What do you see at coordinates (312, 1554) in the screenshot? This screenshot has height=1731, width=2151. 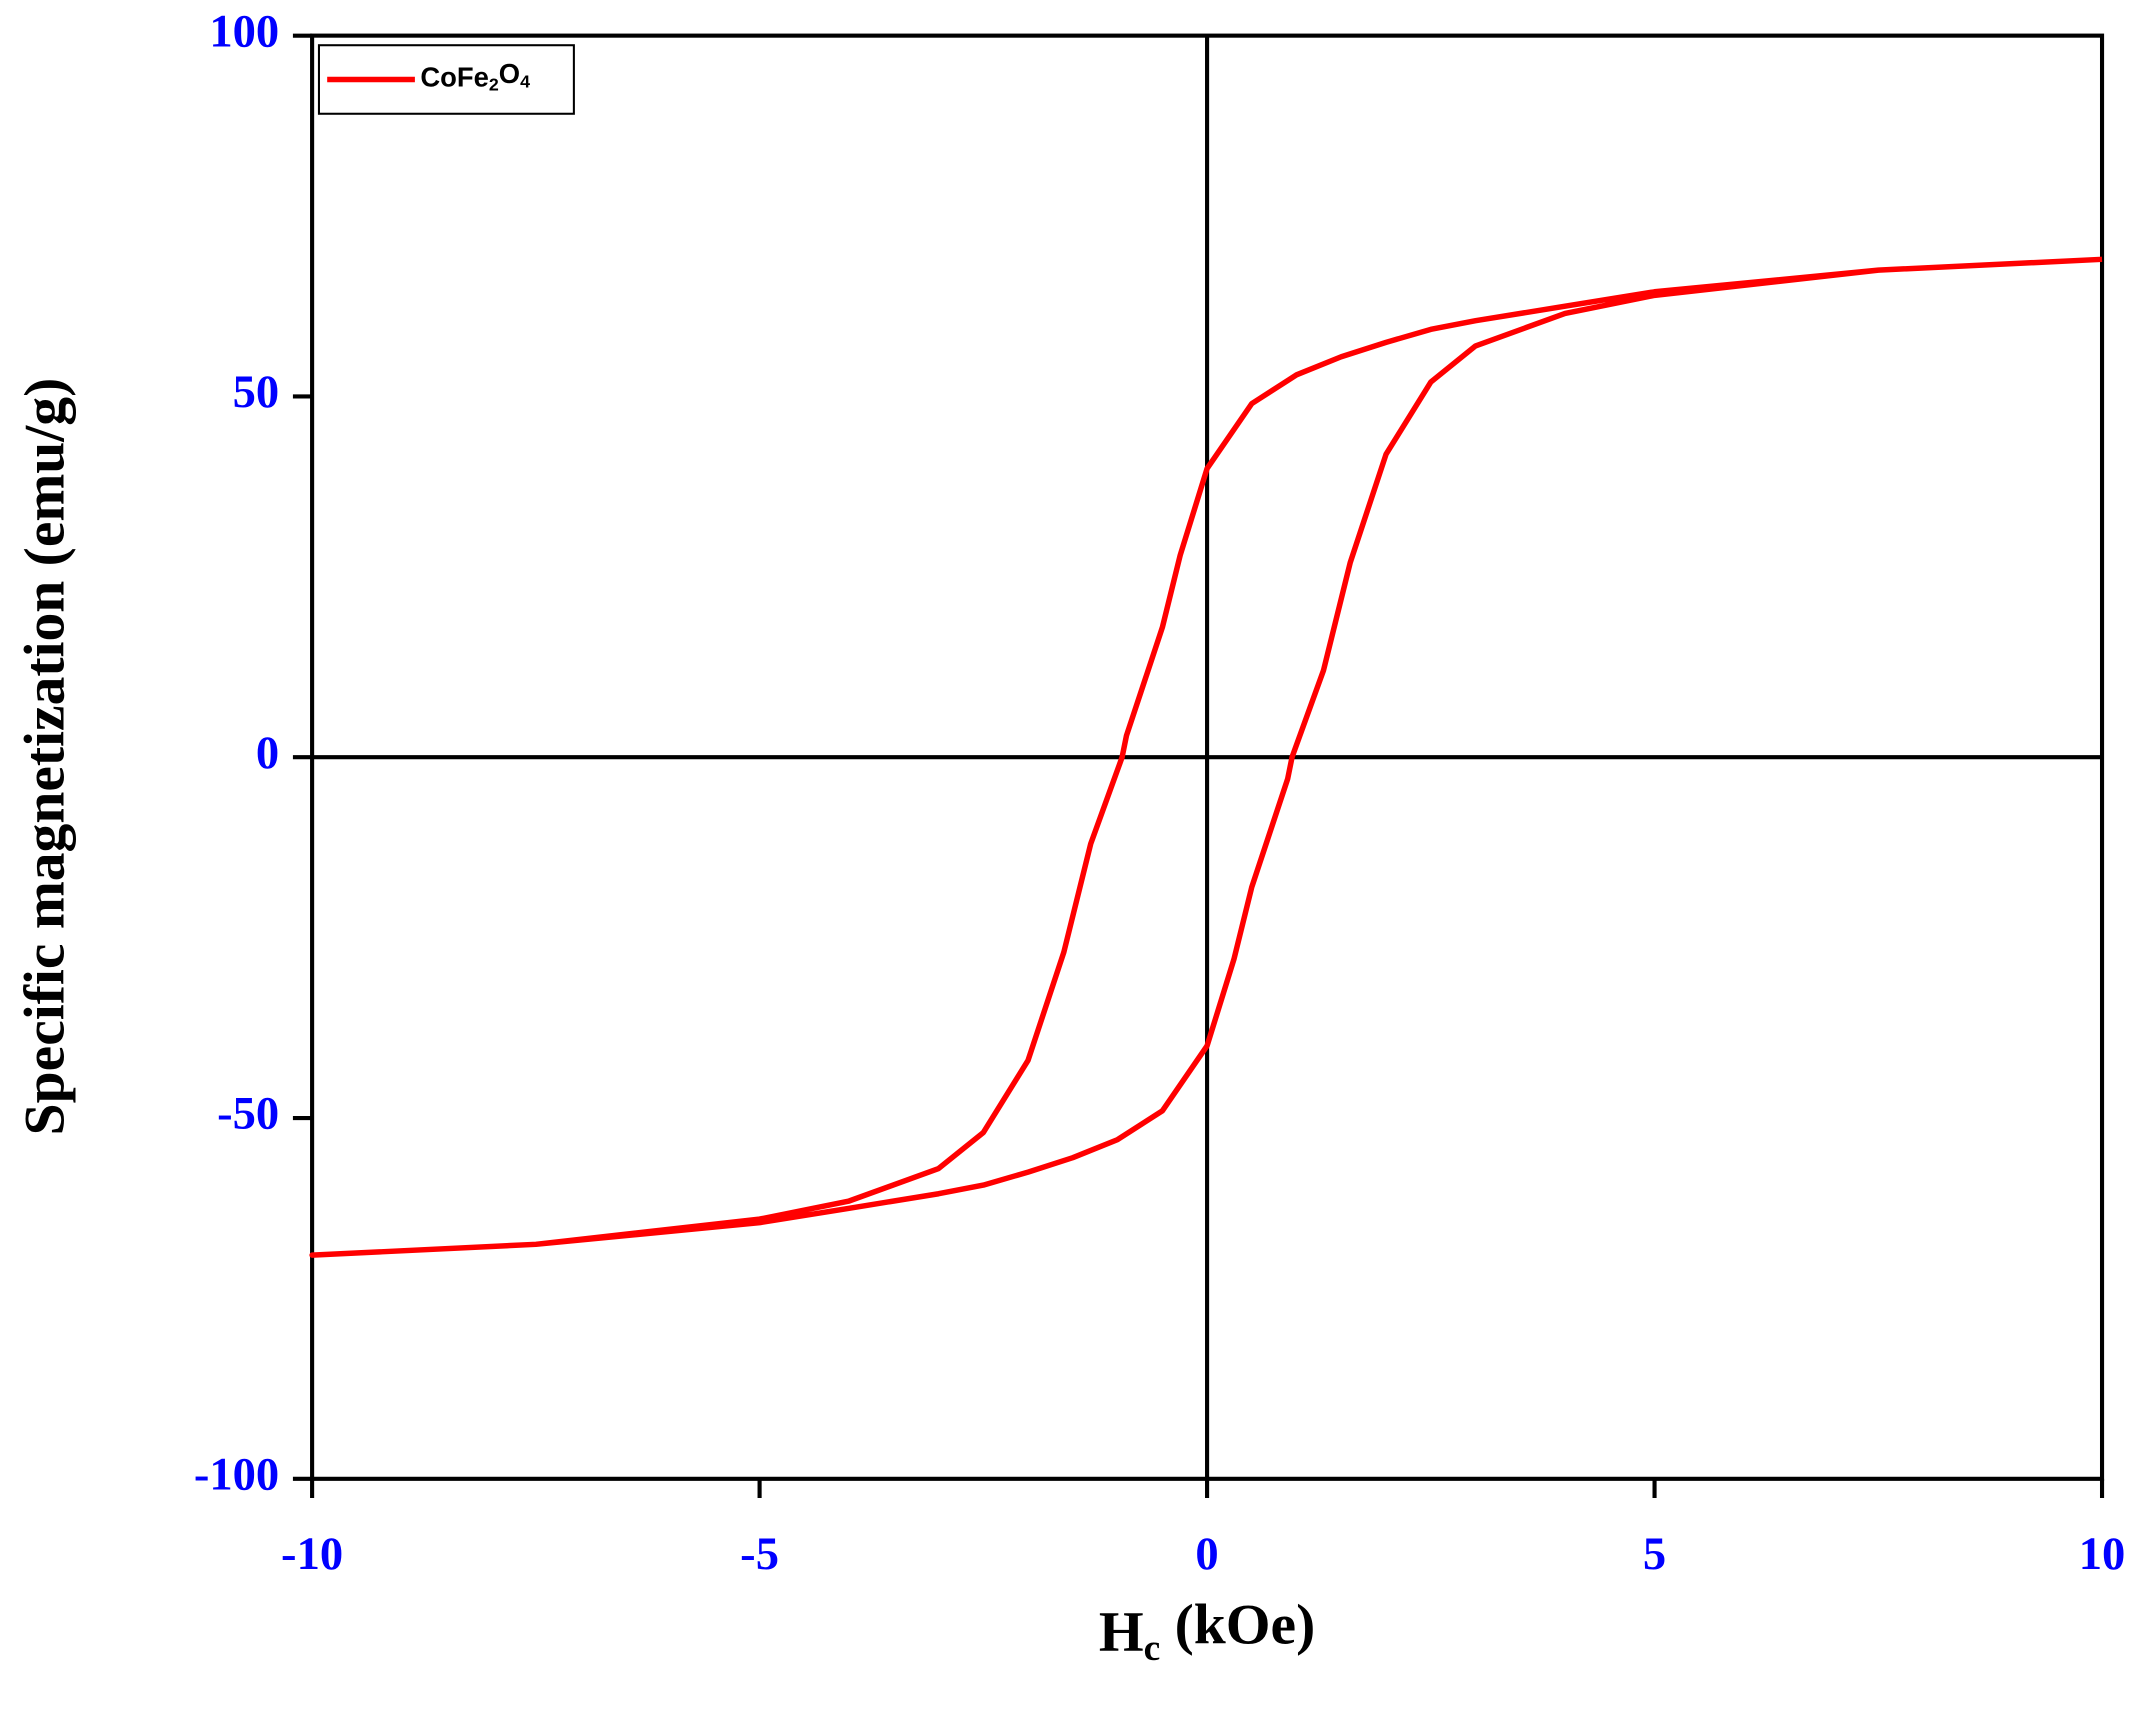 I see `x-tick-label: -10` at bounding box center [312, 1554].